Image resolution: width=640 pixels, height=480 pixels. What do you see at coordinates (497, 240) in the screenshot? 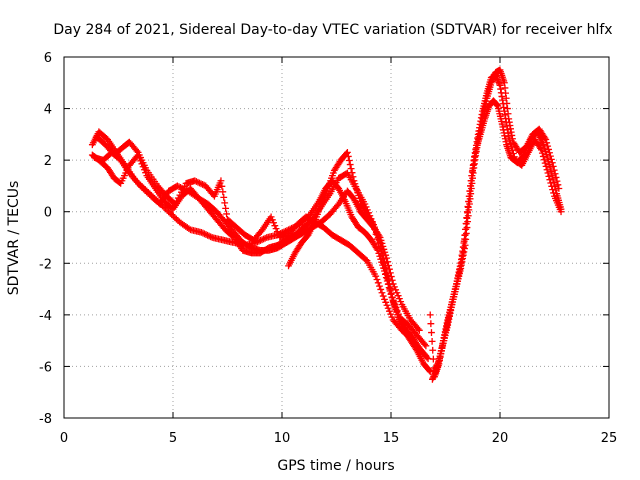
I see `series-sat-f` at bounding box center [497, 240].